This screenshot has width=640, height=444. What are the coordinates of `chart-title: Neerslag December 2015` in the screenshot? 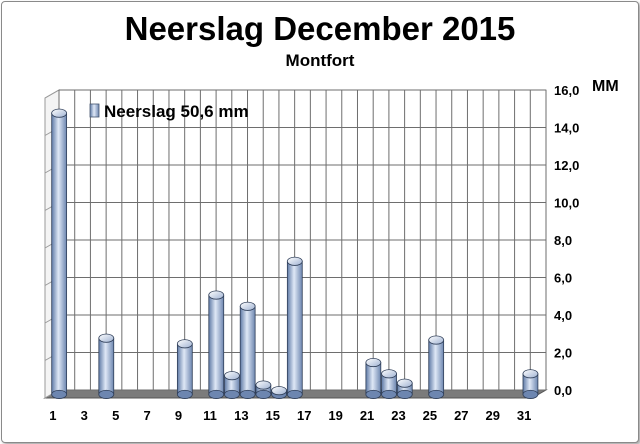 It's located at (320, 28).